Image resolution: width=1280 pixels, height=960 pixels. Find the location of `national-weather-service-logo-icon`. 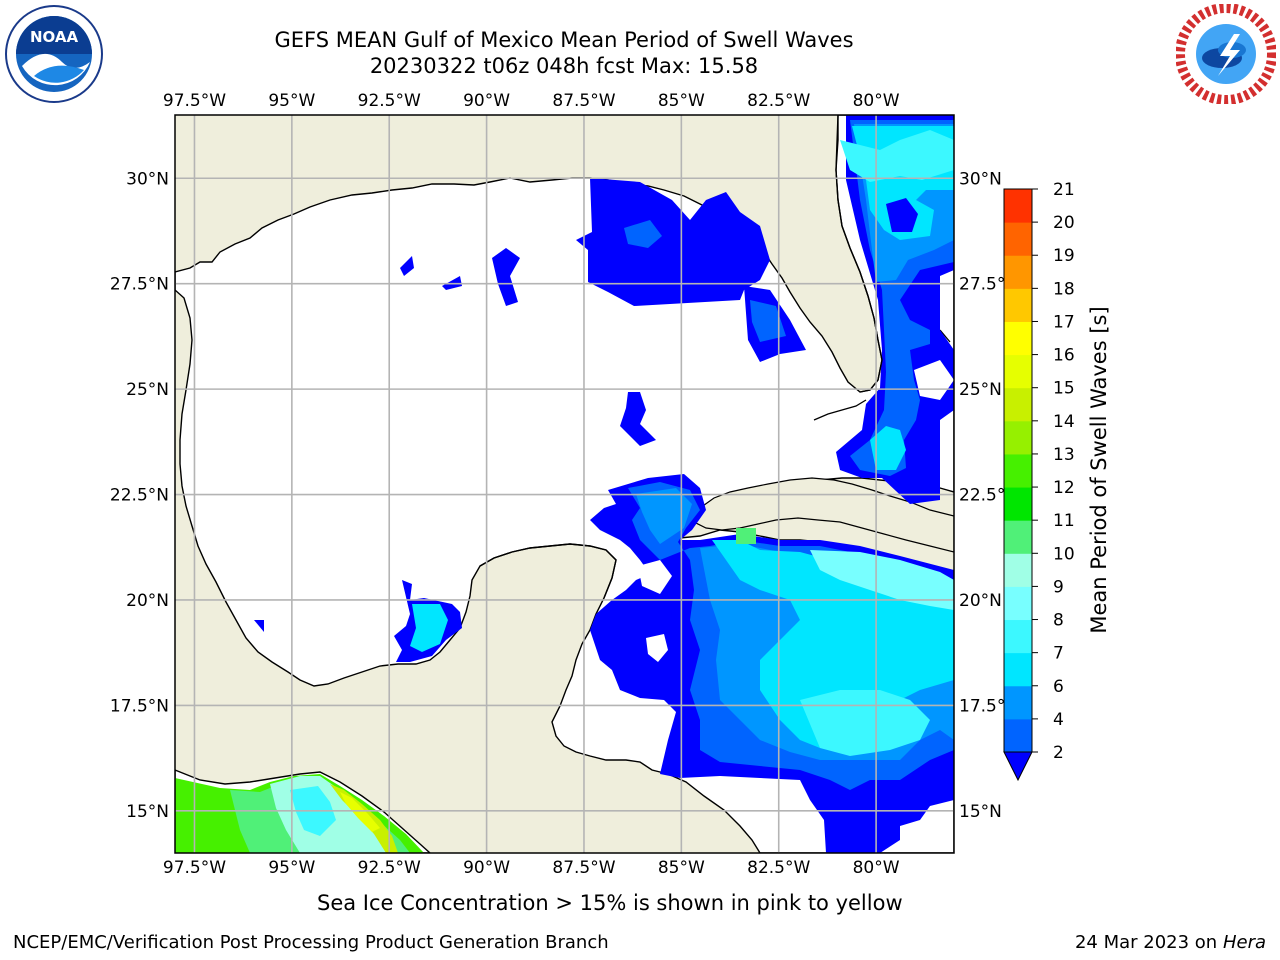

national-weather-service-logo-icon is located at coordinates (1226, 54).